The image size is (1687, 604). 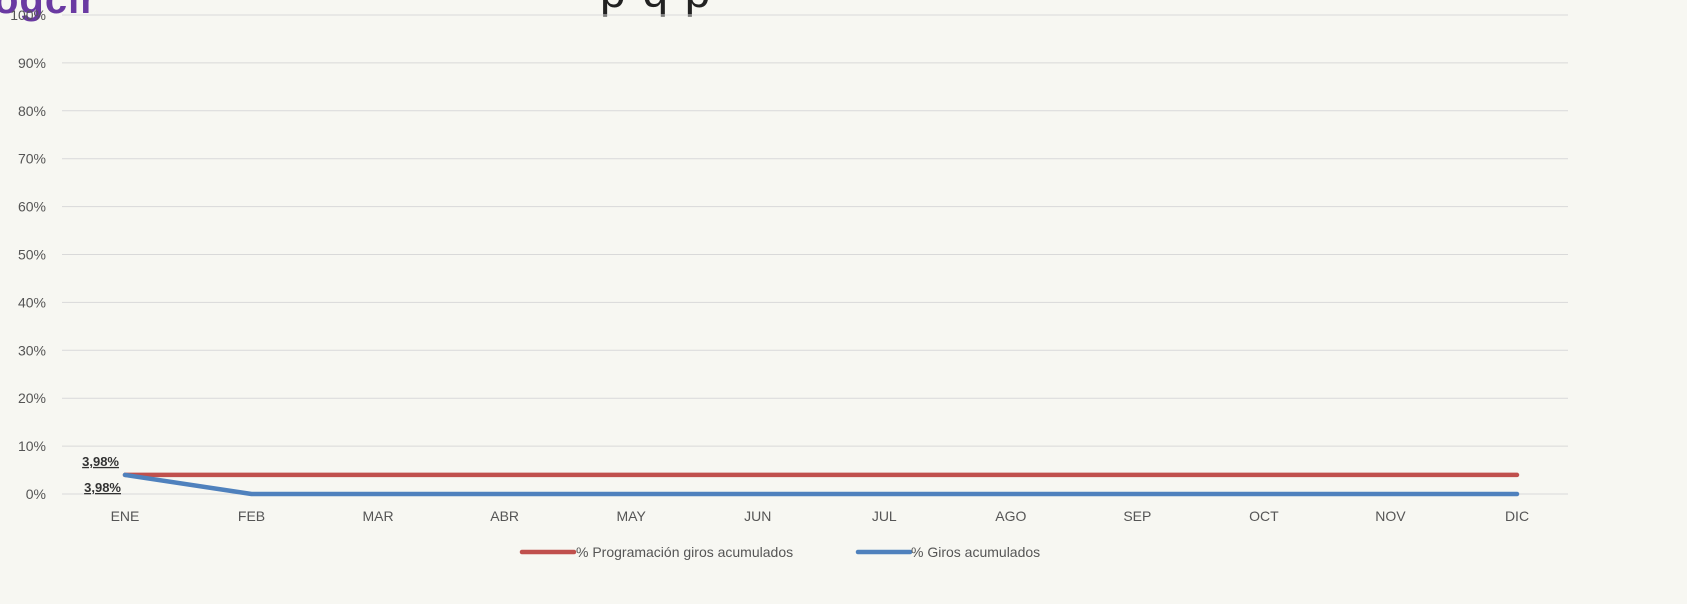 What do you see at coordinates (1010, 516) in the screenshot?
I see `x-tick-label: AGO` at bounding box center [1010, 516].